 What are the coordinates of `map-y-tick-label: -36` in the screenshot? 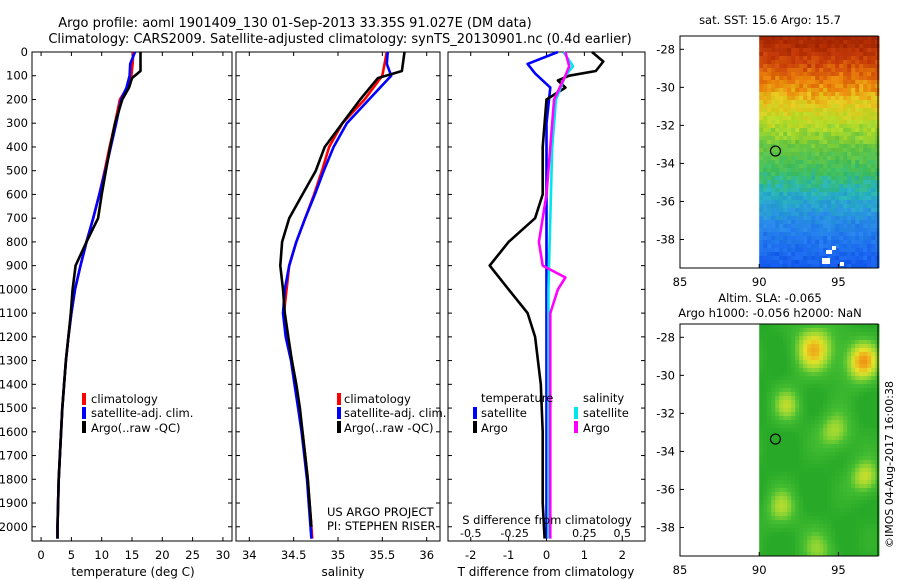 It's located at (665, 201).